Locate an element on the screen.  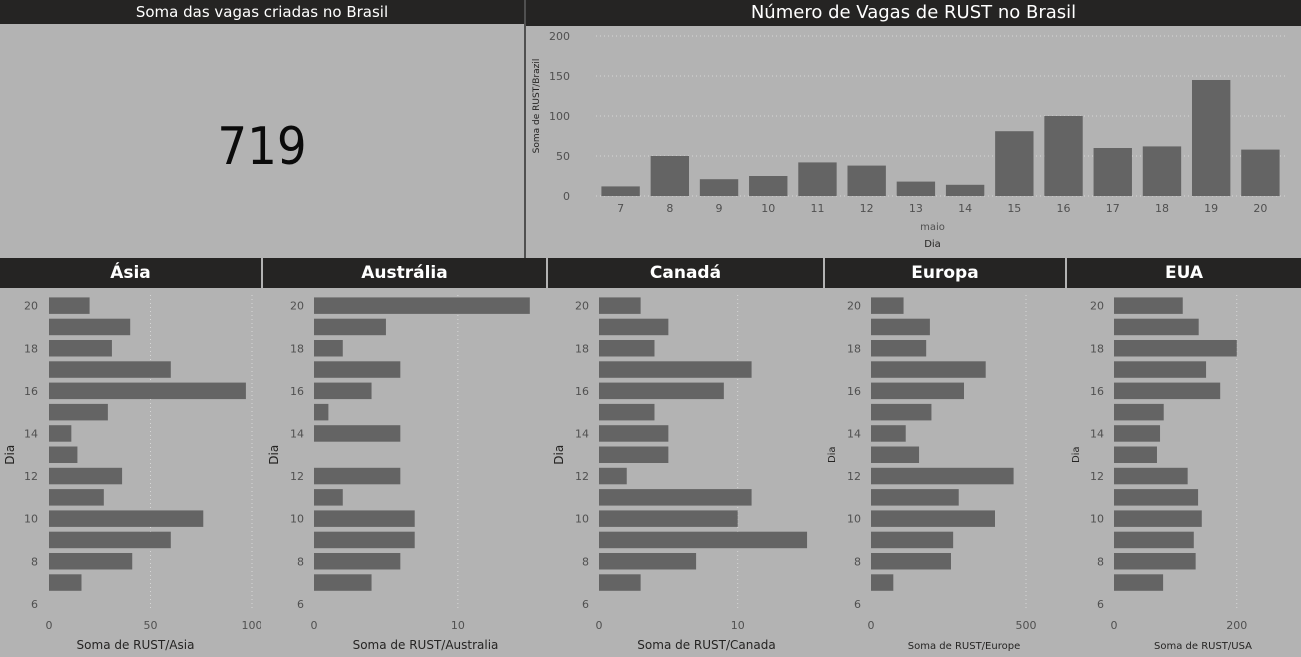
usa-ytick-8: 8 is located at coordinates (1100, 561).